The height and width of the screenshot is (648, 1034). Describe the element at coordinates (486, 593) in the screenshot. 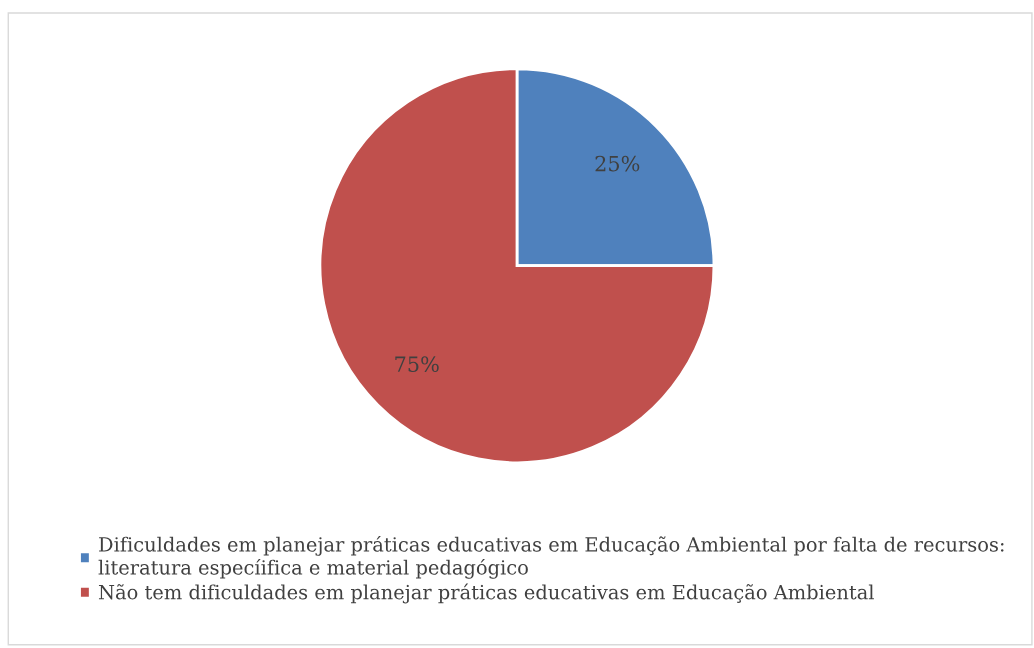

I see `legend-label: Não tem dificuldades em planejar práticas educativas em Educação Ambiental` at that location.